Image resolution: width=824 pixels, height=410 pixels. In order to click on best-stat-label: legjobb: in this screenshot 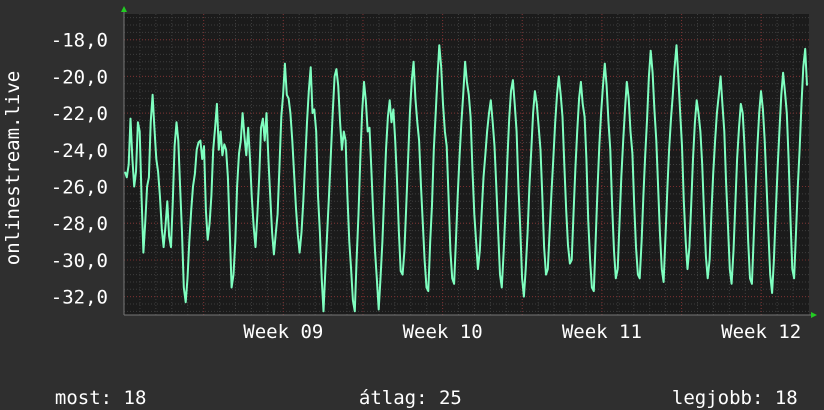, I will do `click(717, 398)`.